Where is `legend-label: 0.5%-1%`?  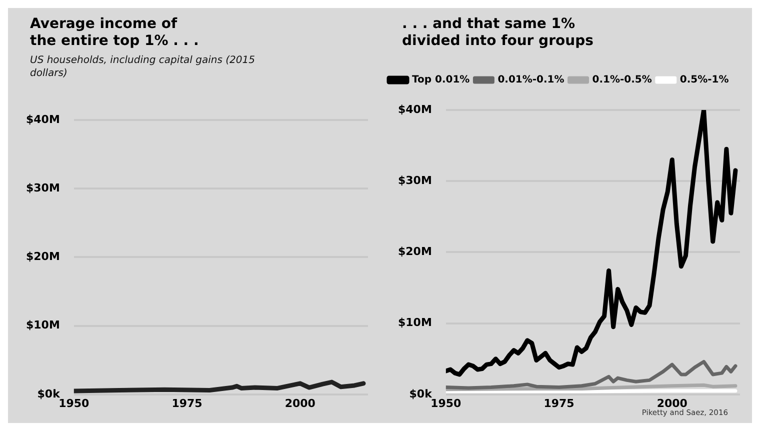 legend-label: 0.5%-1% is located at coordinates (704, 80).